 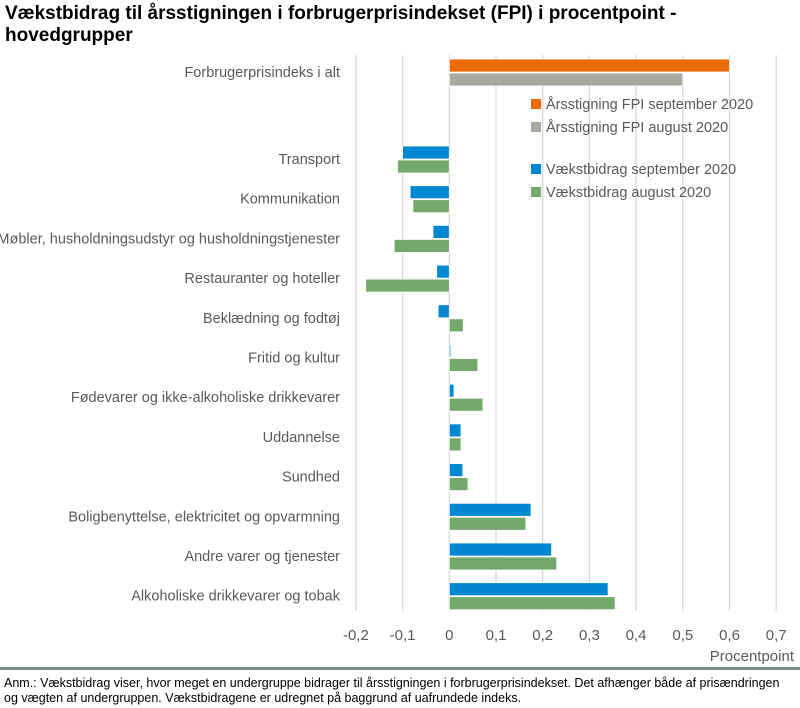 What do you see at coordinates (542, 635) in the screenshot?
I see `x-tick-label: 0,2` at bounding box center [542, 635].